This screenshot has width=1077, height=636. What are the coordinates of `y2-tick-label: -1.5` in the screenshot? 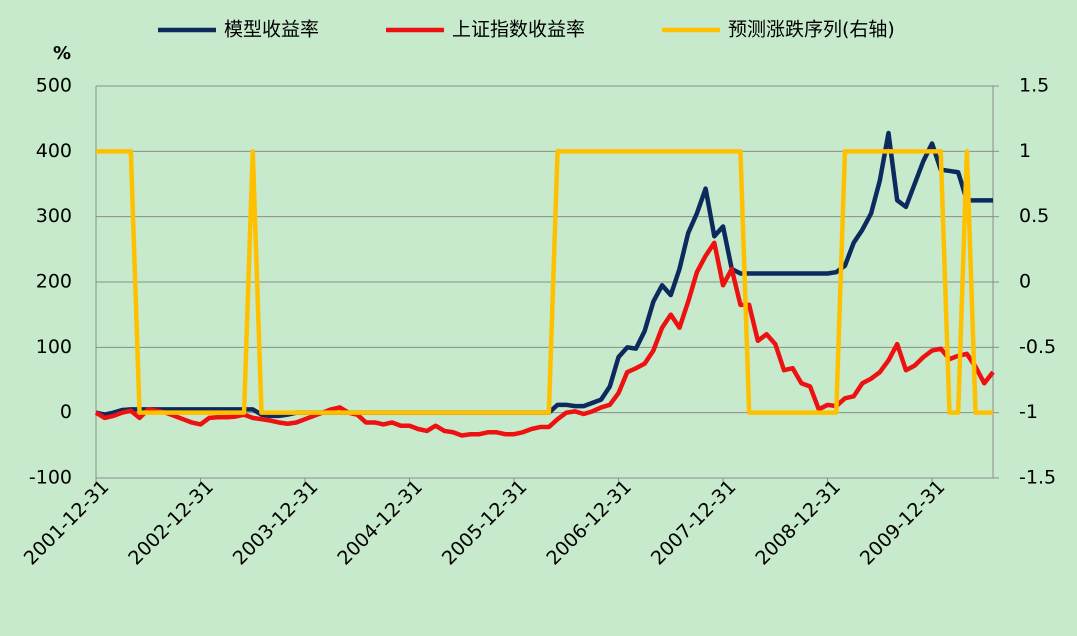 It's located at (1037, 478).